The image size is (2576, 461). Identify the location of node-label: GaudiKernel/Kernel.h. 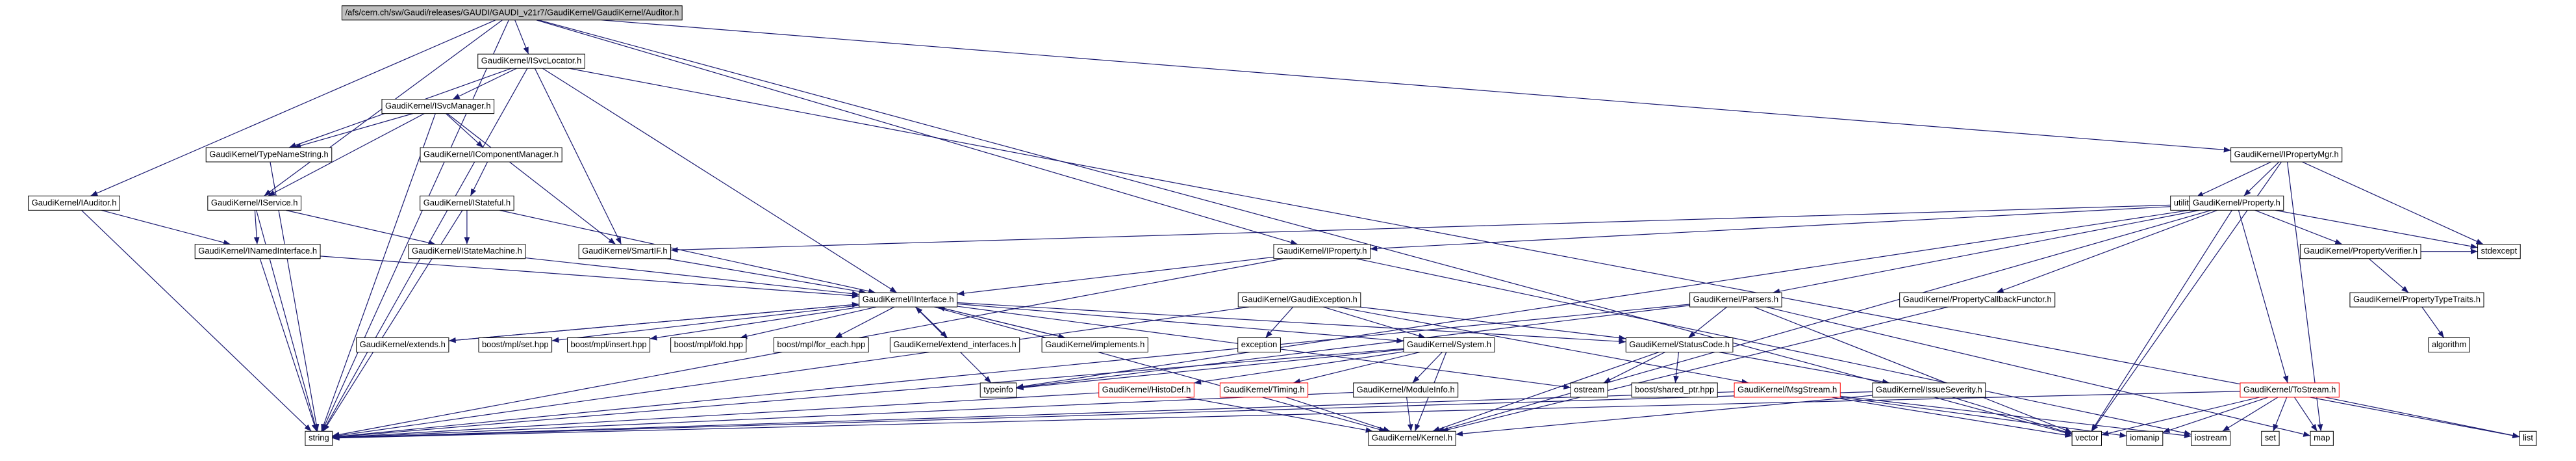
(1412, 438).